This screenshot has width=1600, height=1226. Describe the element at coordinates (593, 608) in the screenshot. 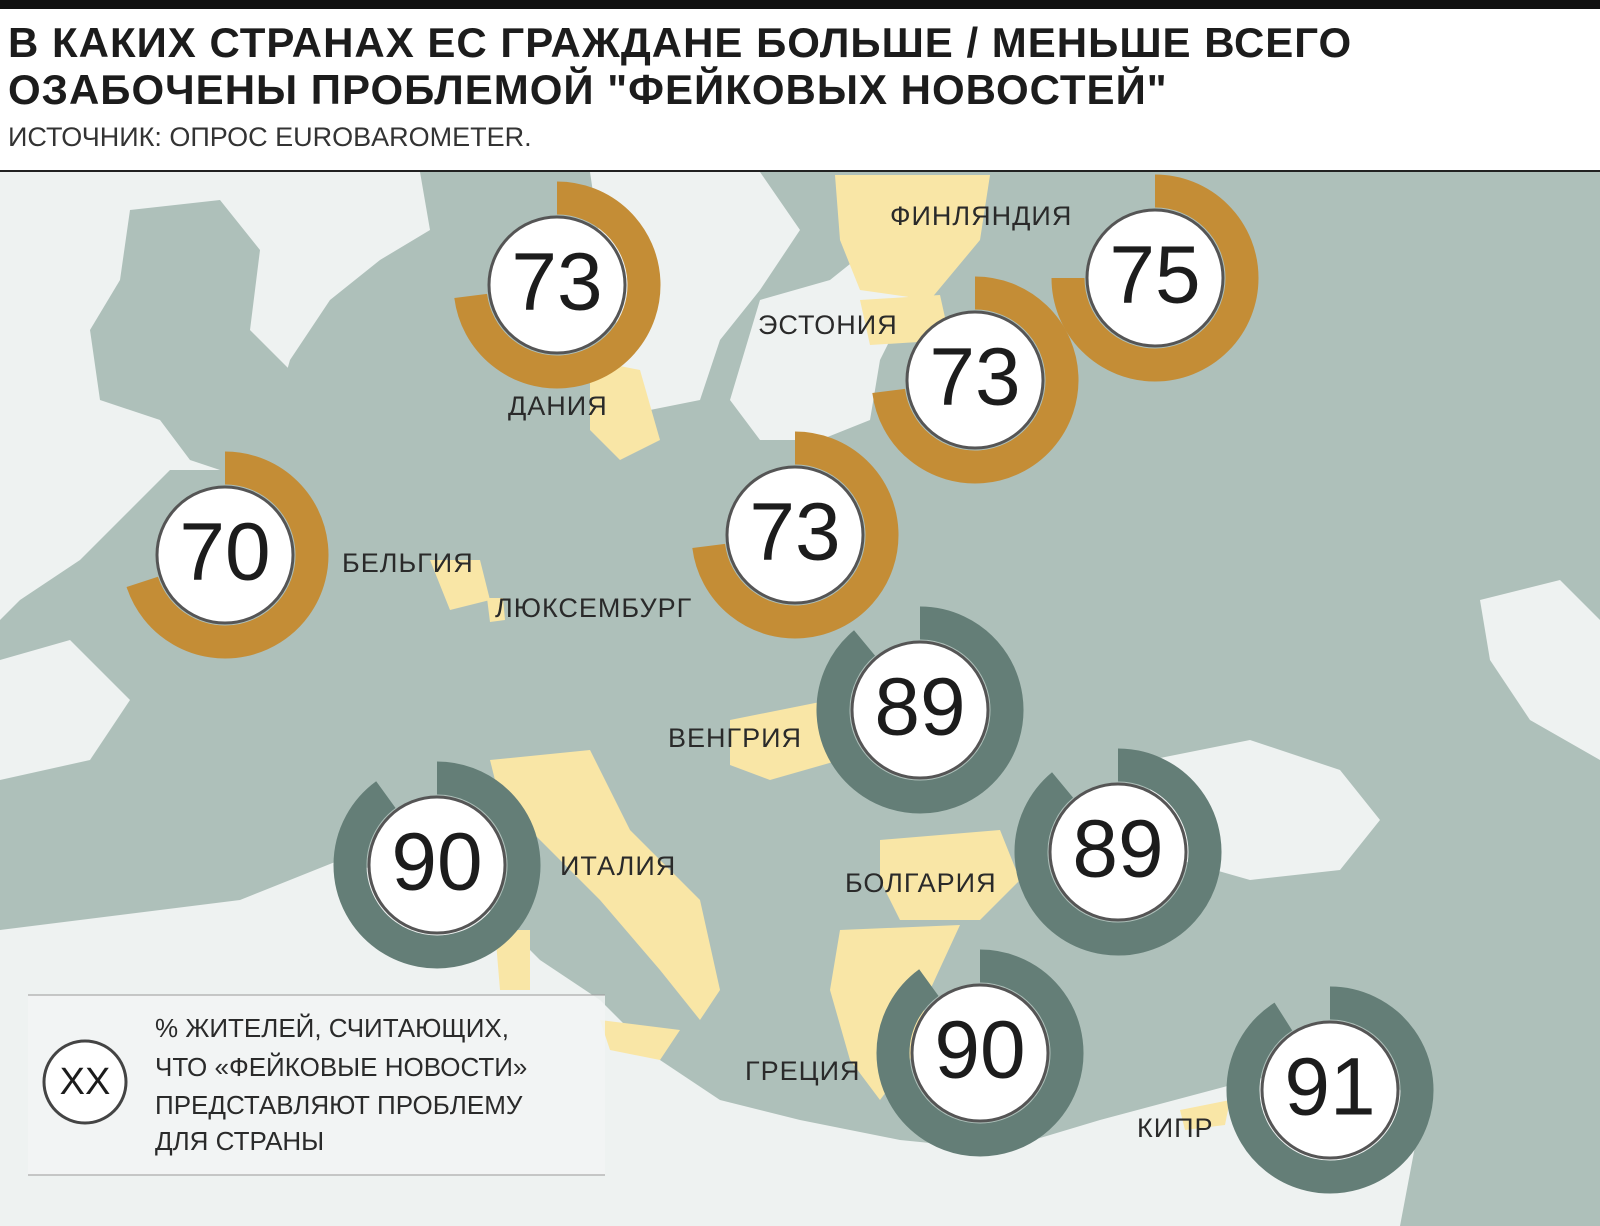

I see `country-name: ЛЮКСЕМБУРГ` at that location.